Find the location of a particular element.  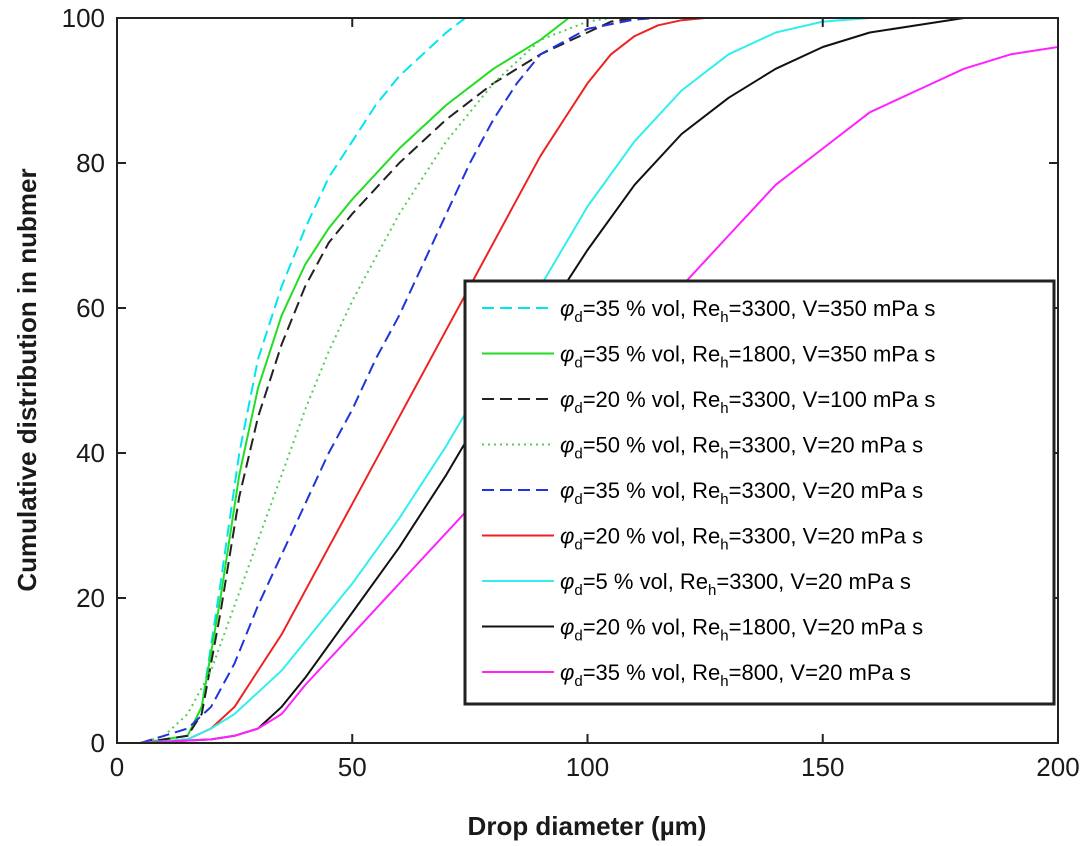

y-tick-label: 40 is located at coordinates (90, 453).